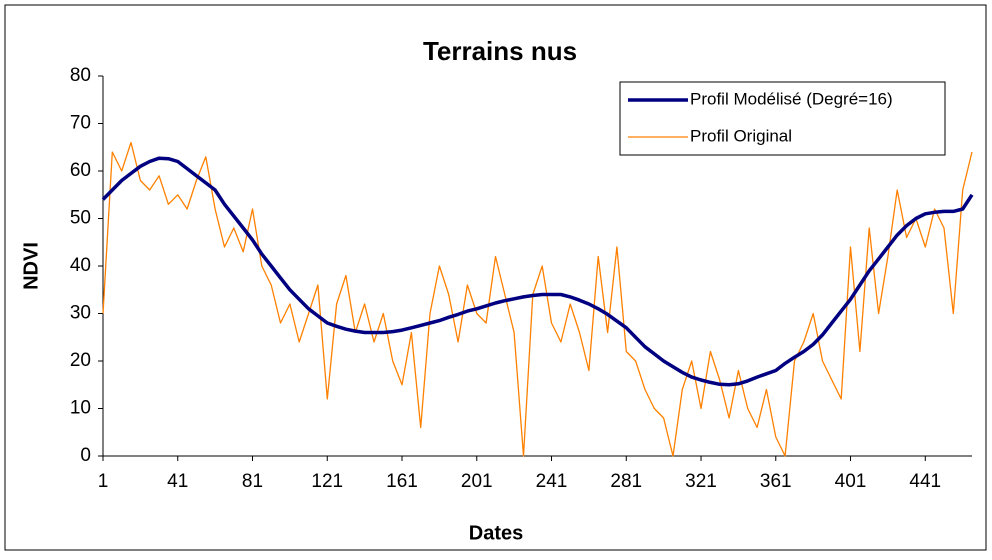 The width and height of the screenshot is (992, 560). What do you see at coordinates (80, 265) in the screenshot?
I see `y-tick-label: 40` at bounding box center [80, 265].